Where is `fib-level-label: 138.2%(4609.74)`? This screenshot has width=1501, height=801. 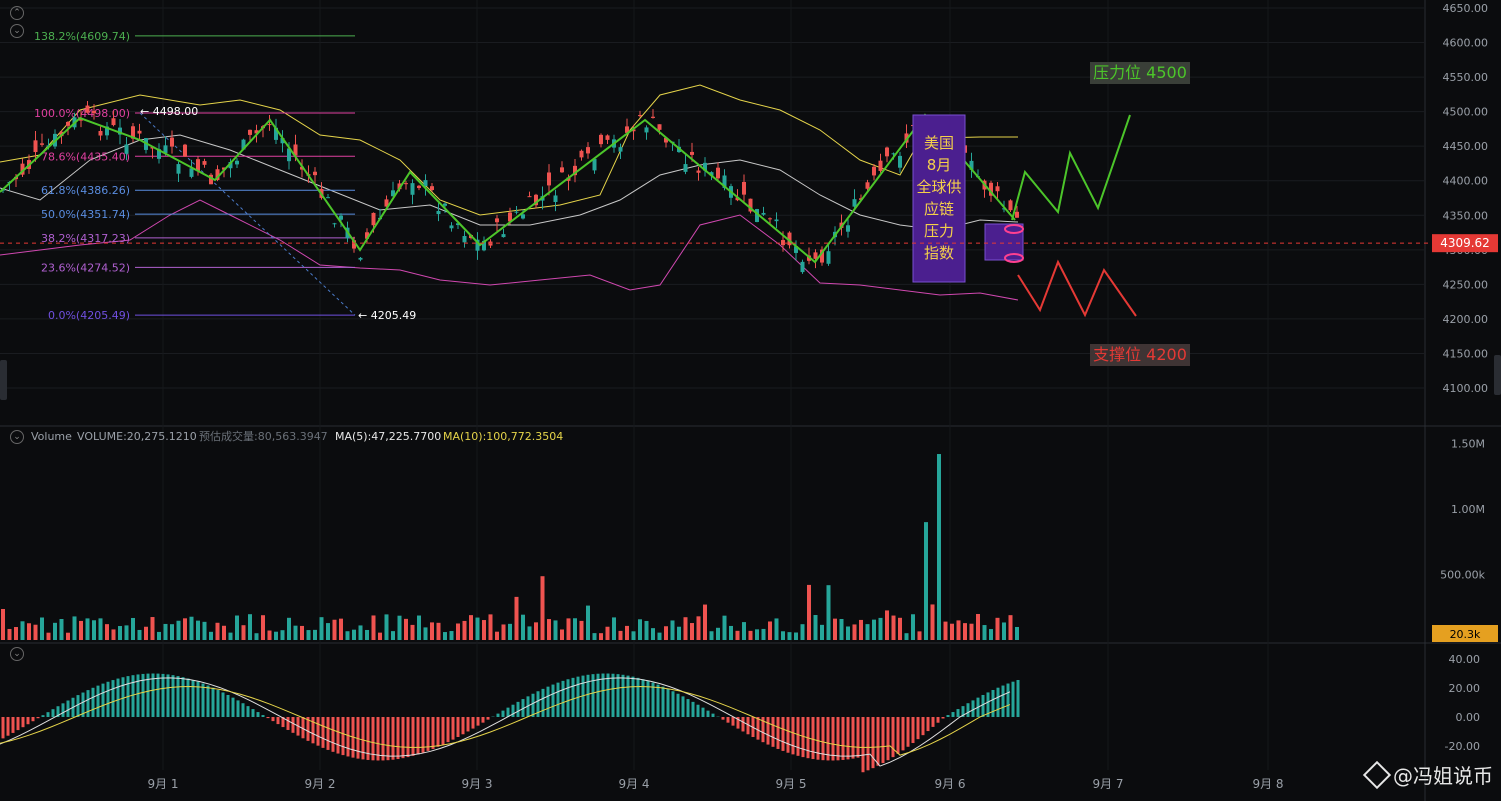 fib-level-label: 138.2%(4609.74) is located at coordinates (82, 36).